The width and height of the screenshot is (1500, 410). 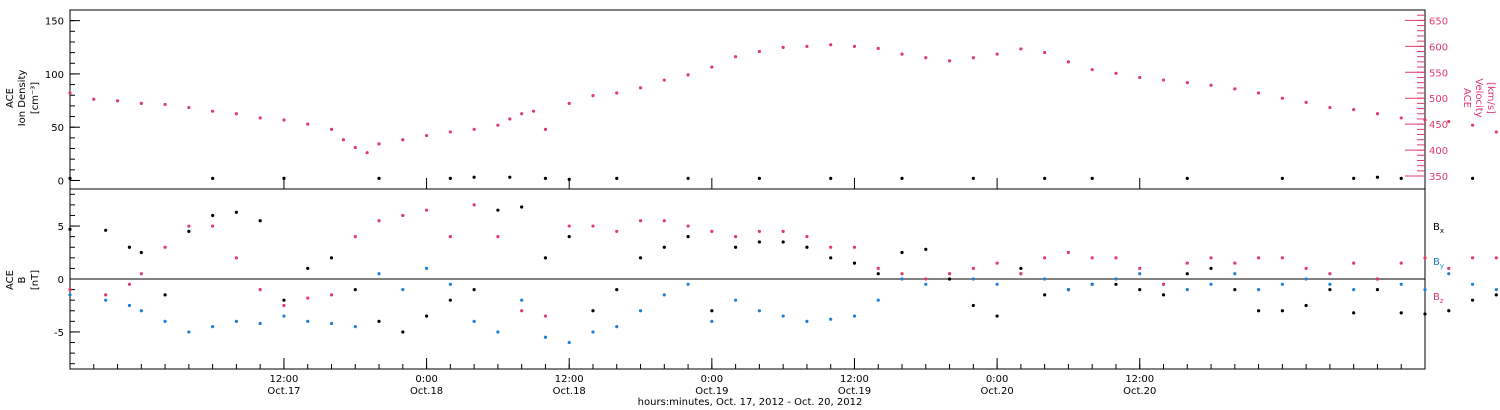 What do you see at coordinates (10, 98) in the screenshot?
I see `top-ylabel-line1: ACE` at bounding box center [10, 98].